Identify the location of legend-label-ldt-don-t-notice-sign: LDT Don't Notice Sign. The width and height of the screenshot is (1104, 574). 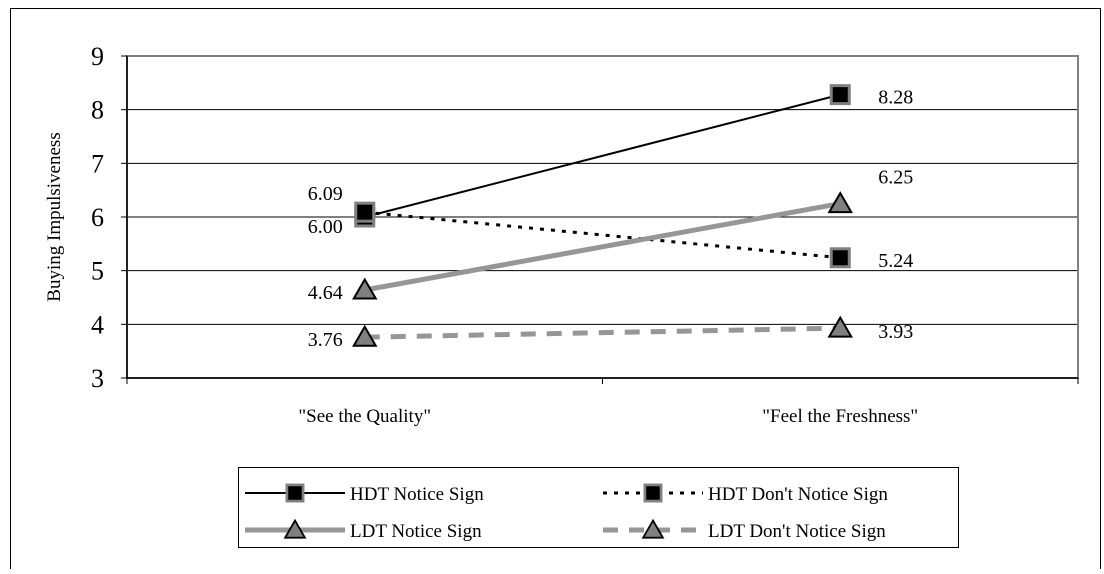
(797, 531).